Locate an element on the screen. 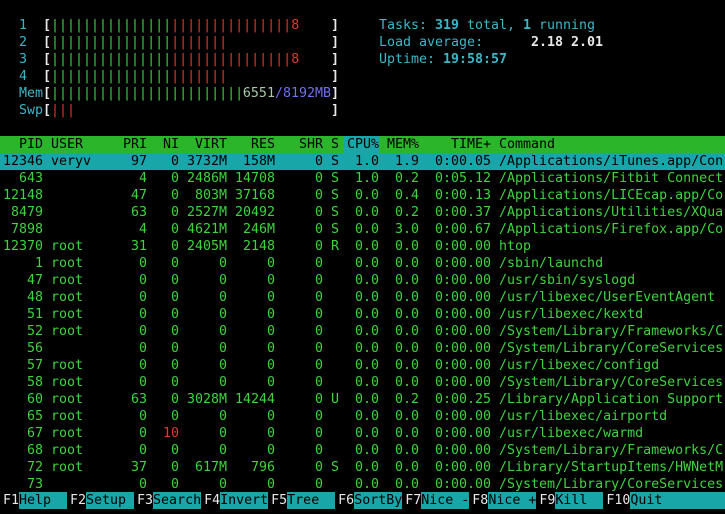  meter-bracket: [ is located at coordinates (47, 42).